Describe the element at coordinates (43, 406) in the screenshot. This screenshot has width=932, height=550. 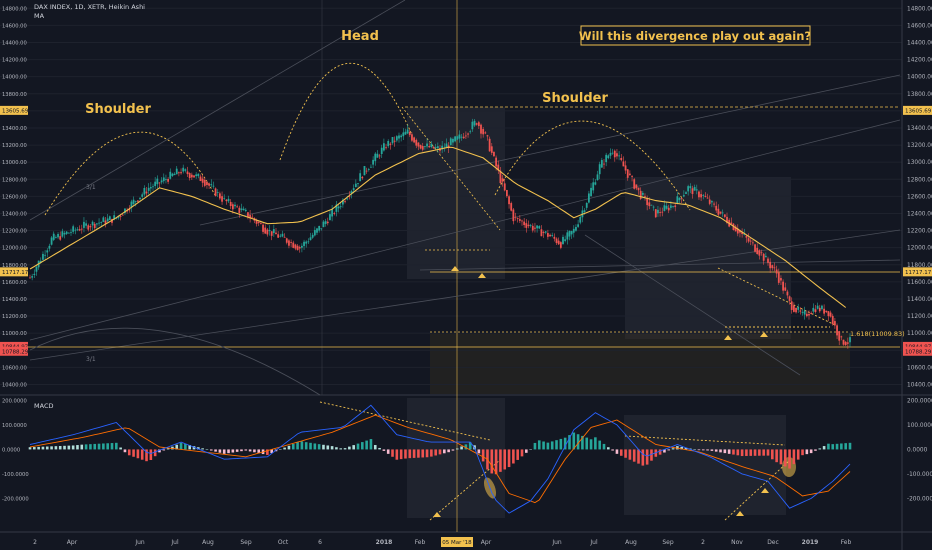
I see `macd-title: MACD` at that location.